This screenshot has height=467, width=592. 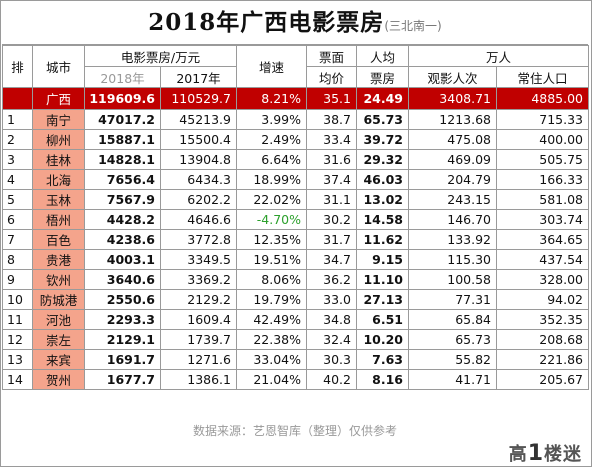 What do you see at coordinates (17, 339) in the screenshot?
I see `row-rank: 12` at bounding box center [17, 339].